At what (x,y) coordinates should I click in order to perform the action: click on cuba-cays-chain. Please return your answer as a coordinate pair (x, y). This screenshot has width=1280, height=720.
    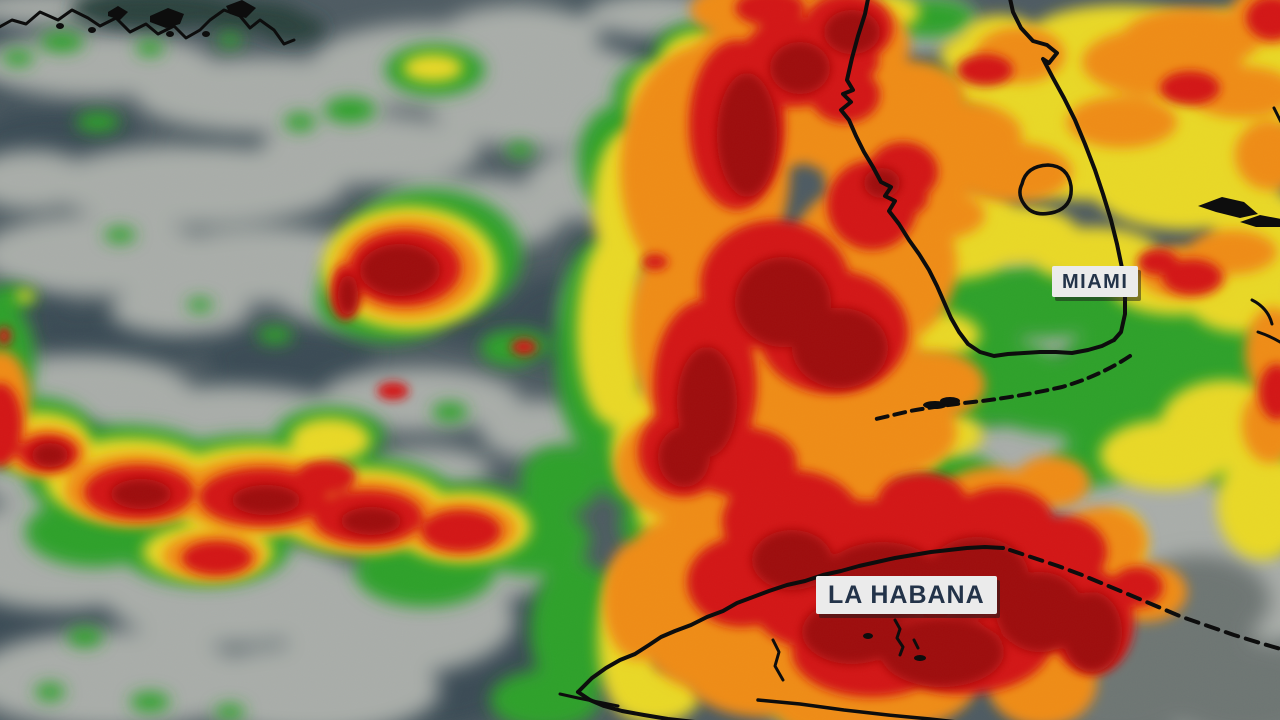
    Looking at the image, I should click on (1144, 599).